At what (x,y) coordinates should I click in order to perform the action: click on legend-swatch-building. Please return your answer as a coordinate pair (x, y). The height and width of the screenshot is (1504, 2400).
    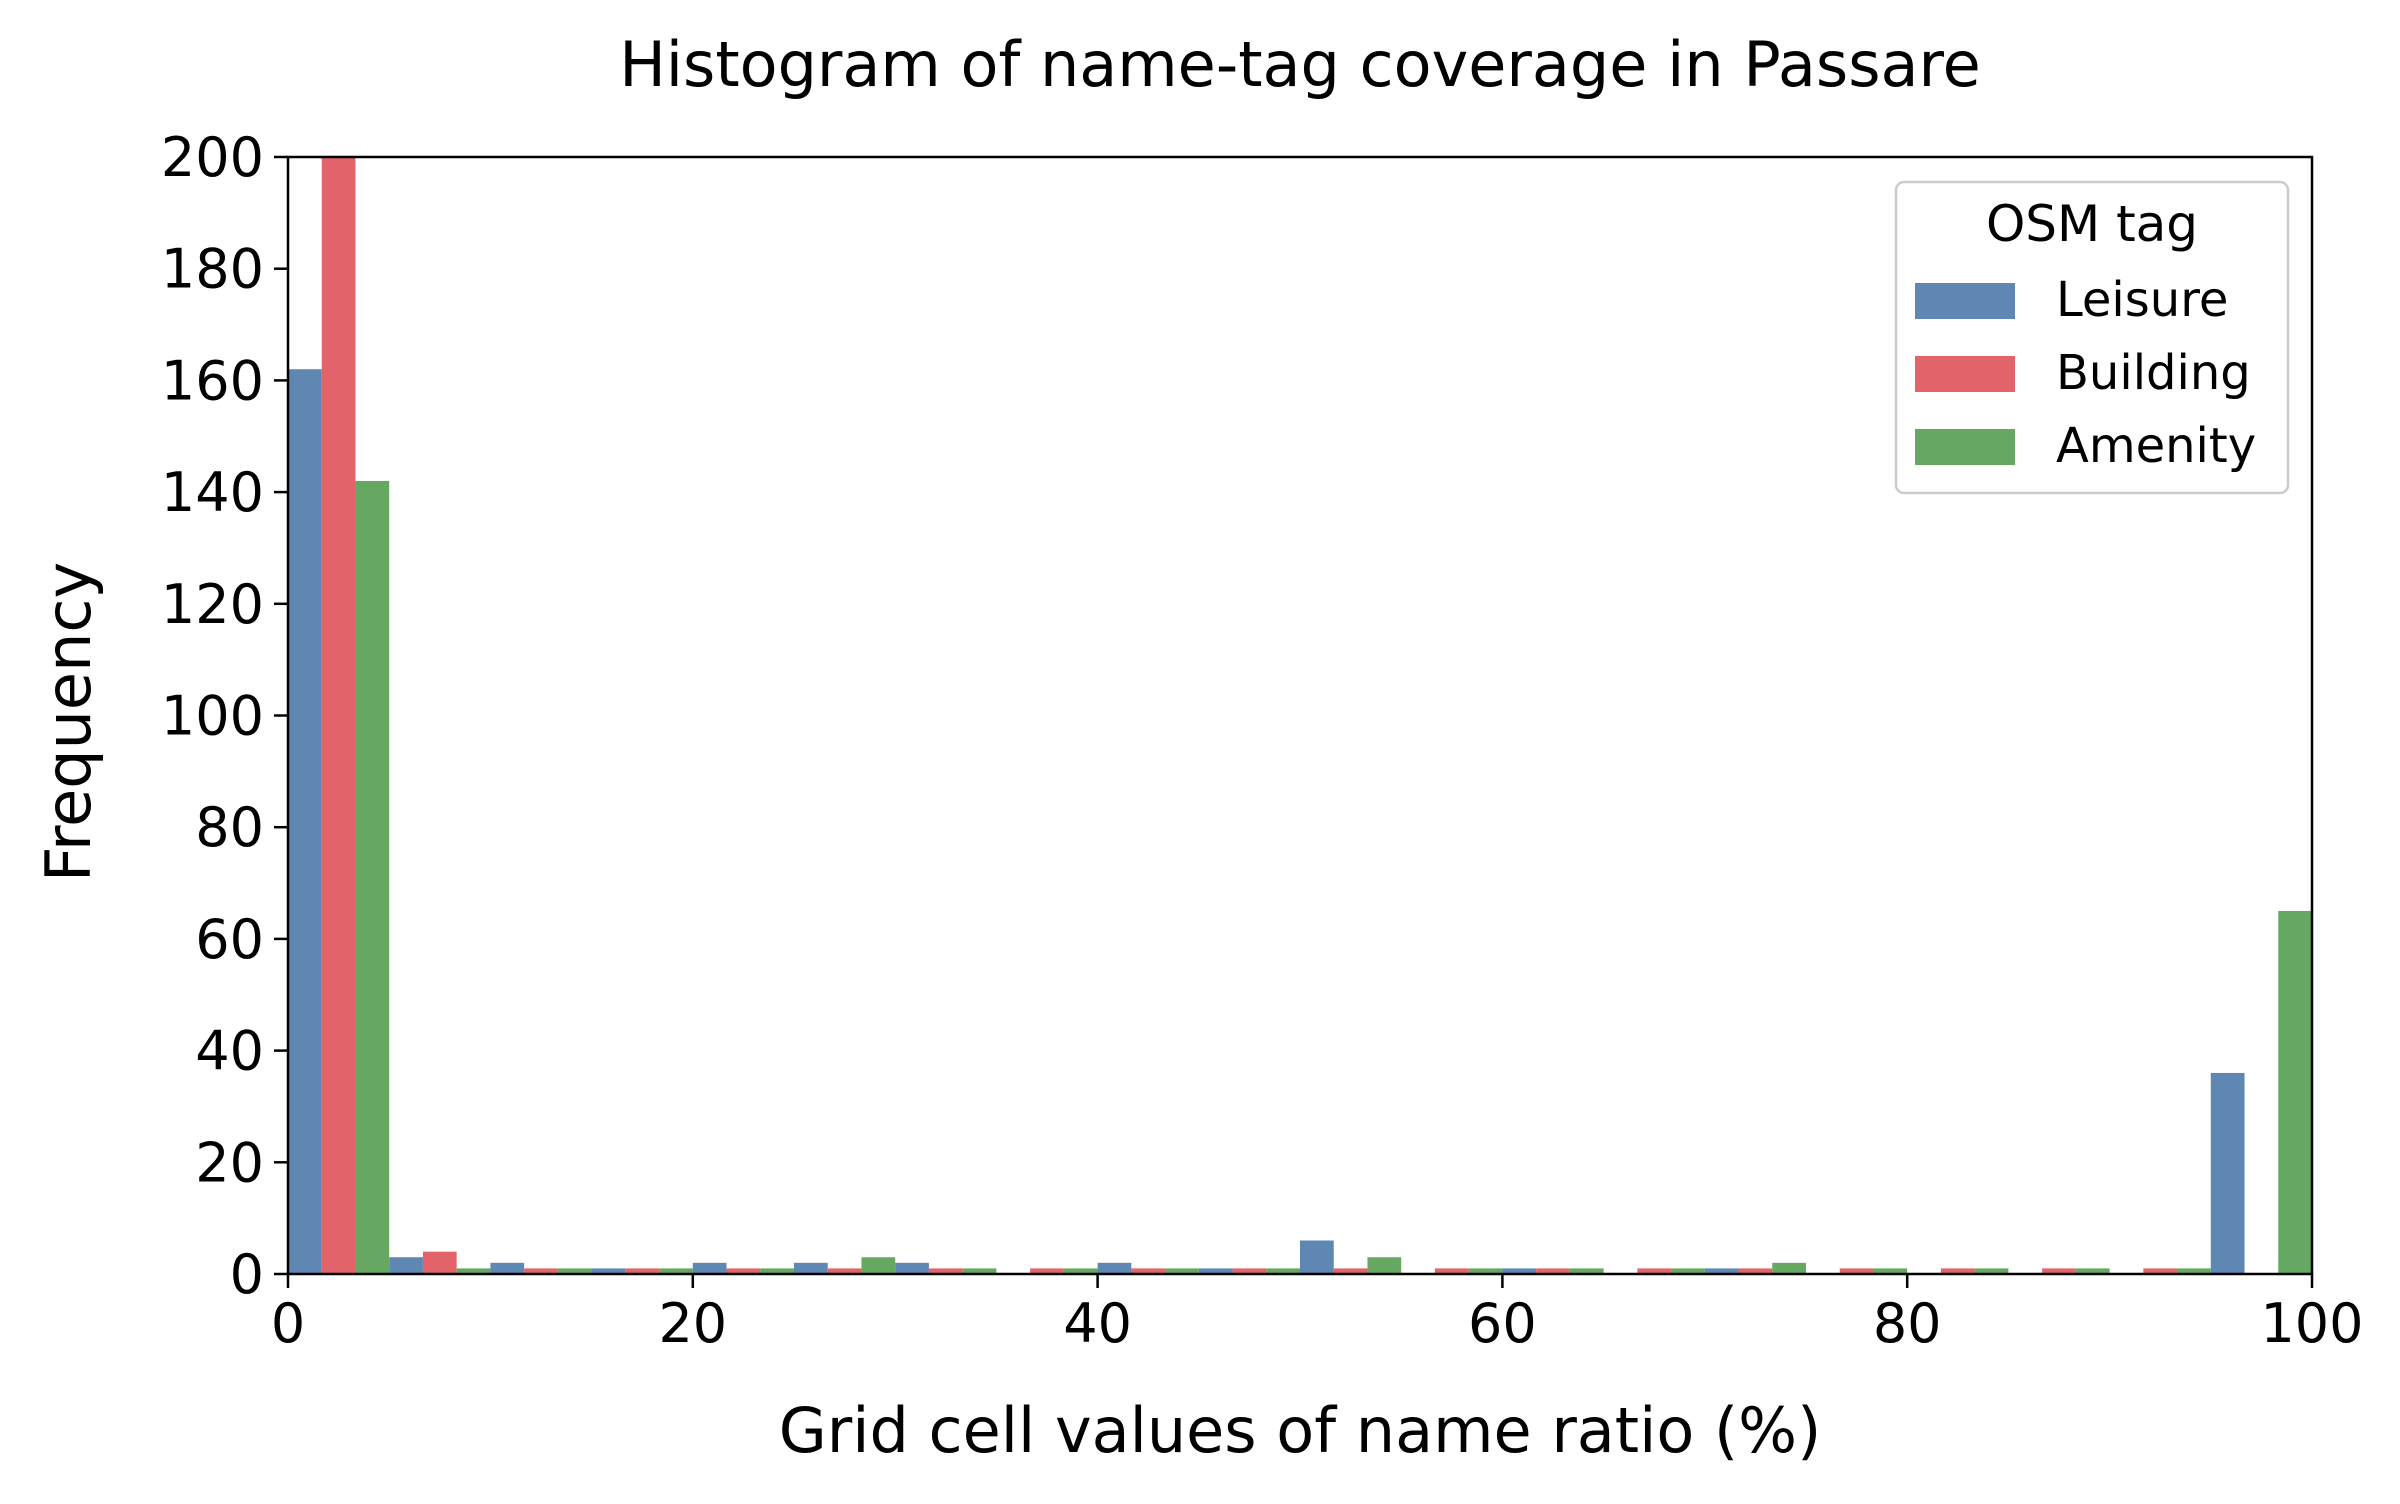
    Looking at the image, I should click on (1965, 374).